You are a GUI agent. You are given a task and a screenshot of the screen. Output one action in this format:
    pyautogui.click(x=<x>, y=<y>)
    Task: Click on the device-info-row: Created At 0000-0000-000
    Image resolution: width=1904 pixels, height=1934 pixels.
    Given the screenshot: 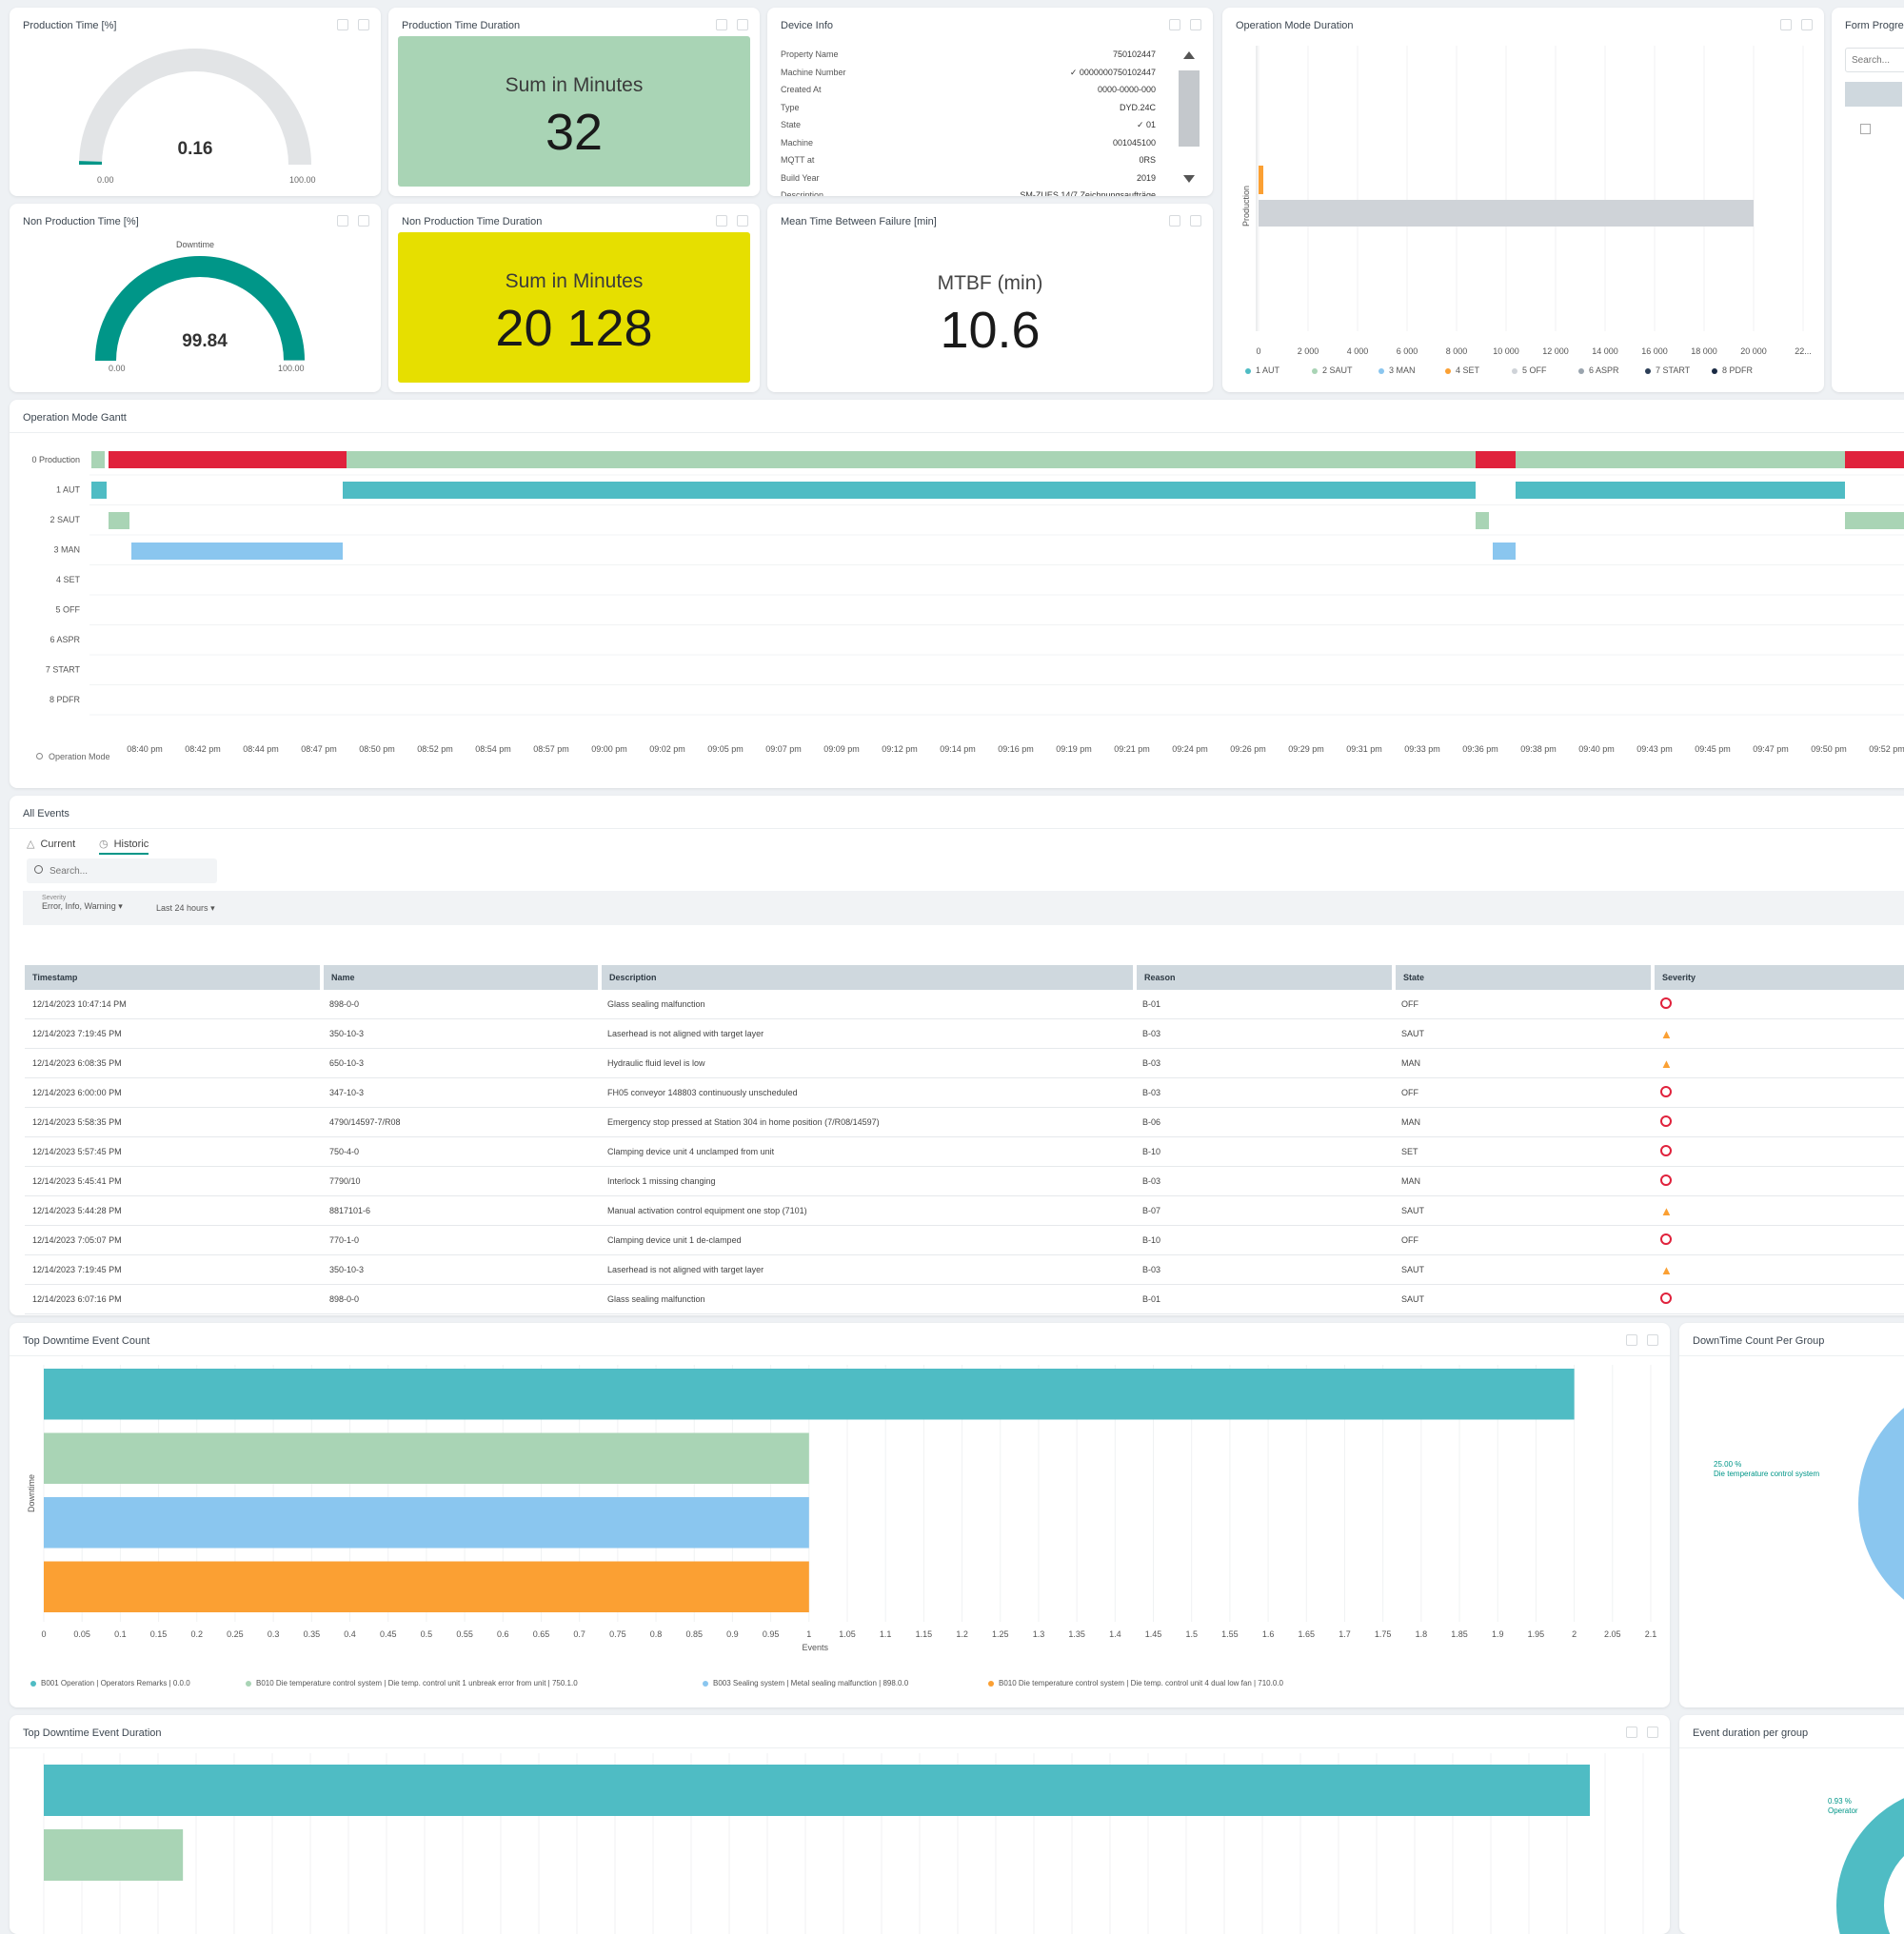 What is the action you would take?
    pyautogui.click(x=968, y=93)
    